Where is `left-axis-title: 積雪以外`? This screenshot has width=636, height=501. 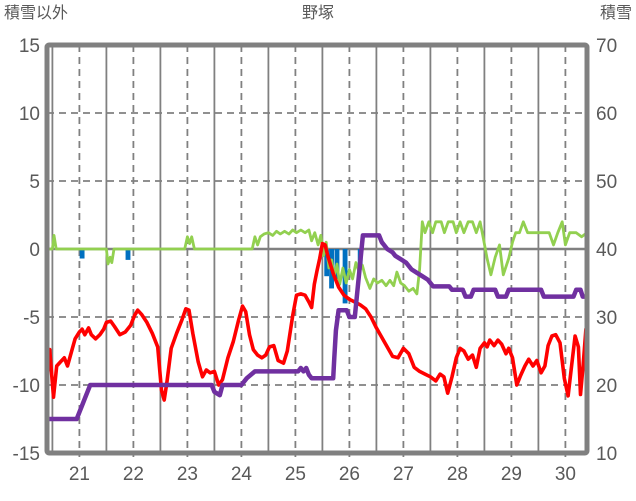
left-axis-title: 積雪以外 is located at coordinates (36, 13).